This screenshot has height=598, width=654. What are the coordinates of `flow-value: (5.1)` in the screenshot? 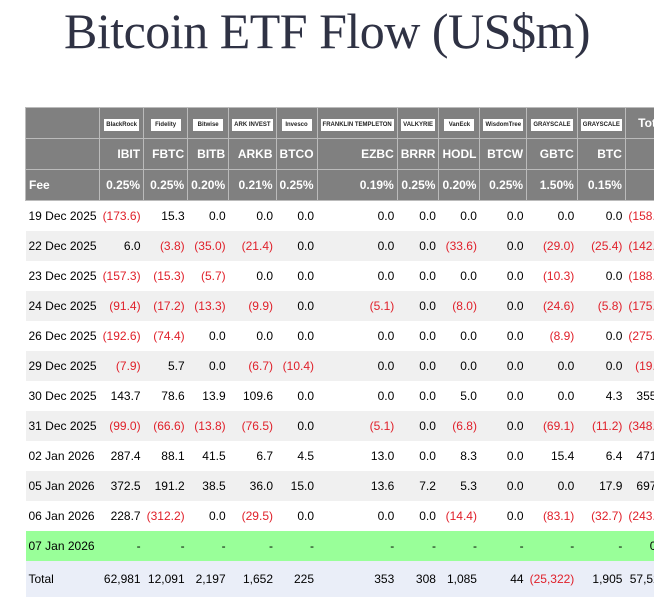 It's located at (357, 426).